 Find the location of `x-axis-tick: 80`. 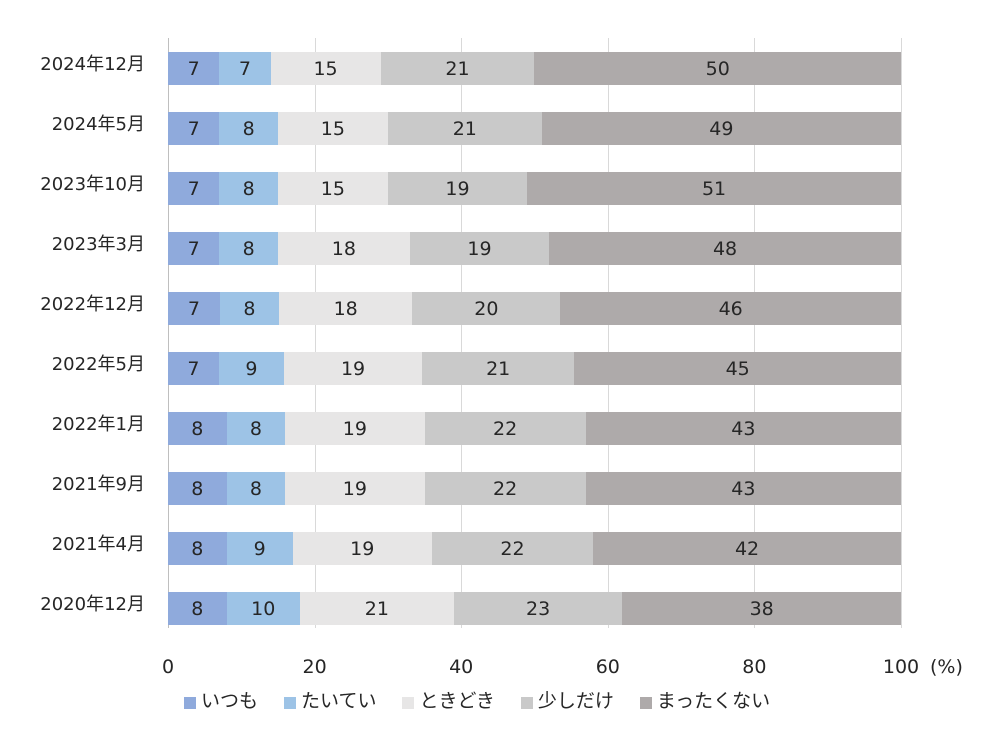

x-axis-tick: 80 is located at coordinates (754, 667).